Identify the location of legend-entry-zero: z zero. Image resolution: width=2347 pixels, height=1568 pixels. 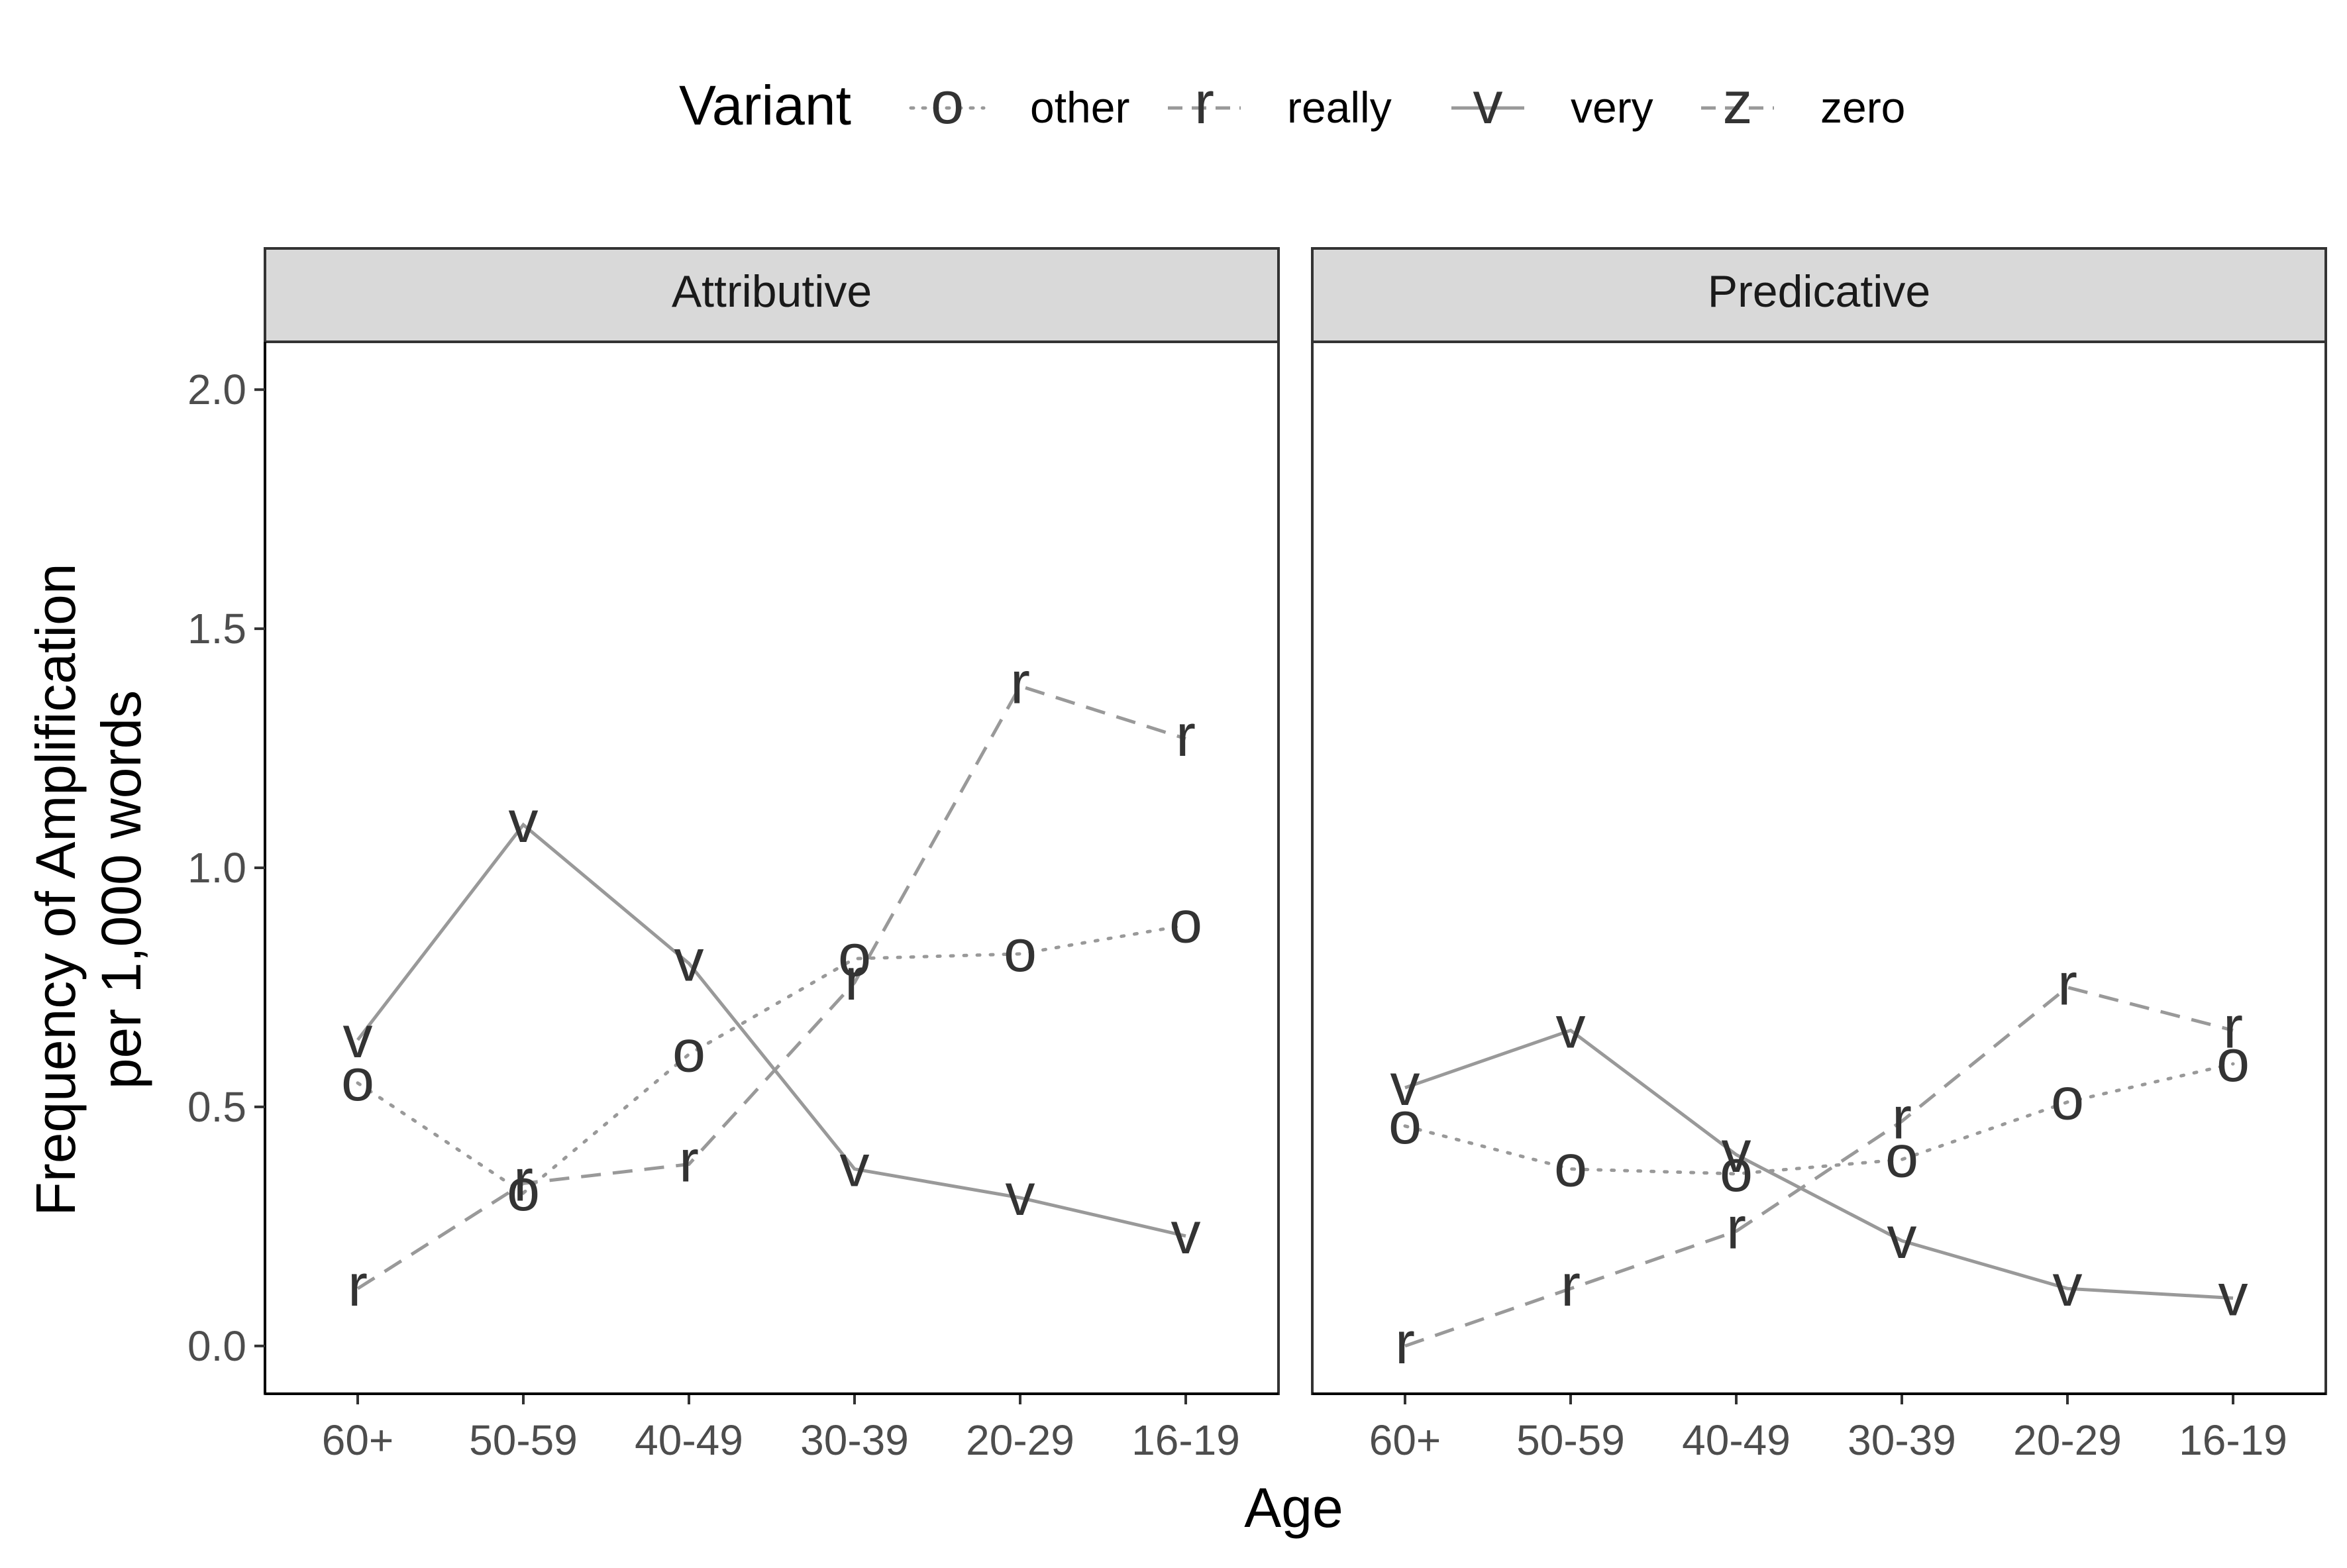
(1803, 103).